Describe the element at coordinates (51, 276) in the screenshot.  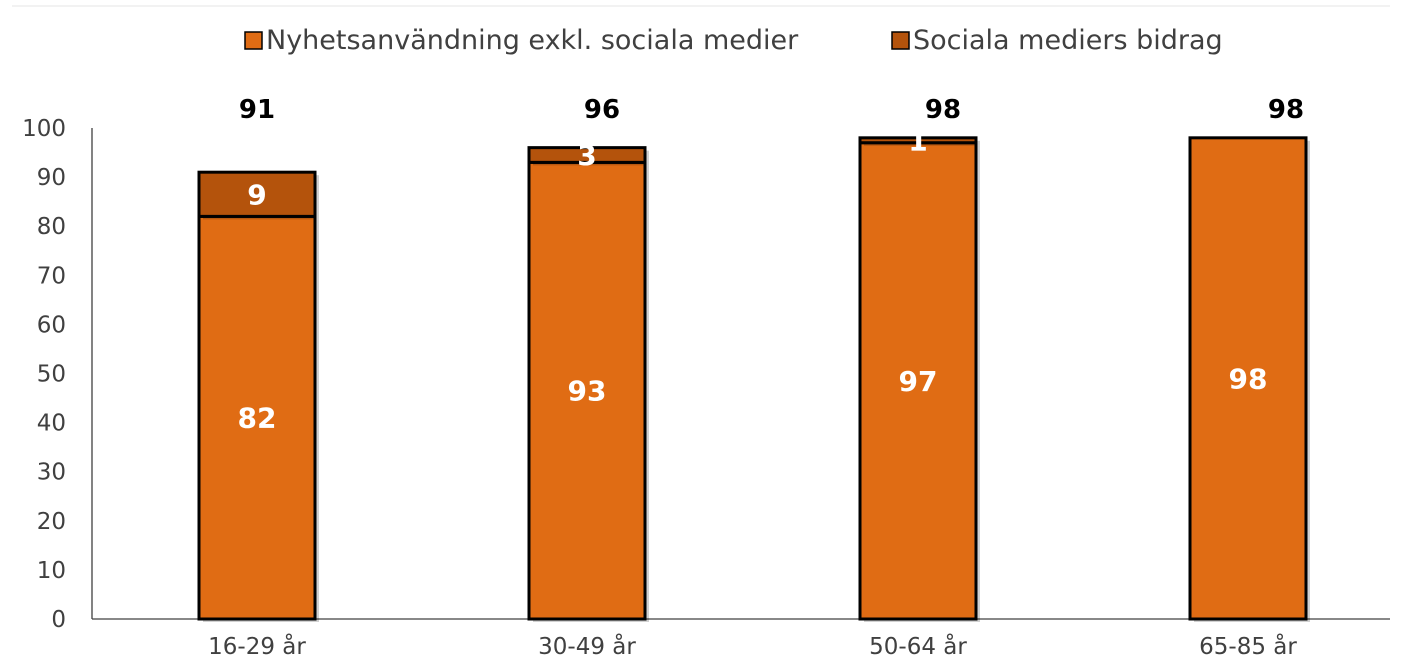
I see `y-tick-label: 70` at that location.